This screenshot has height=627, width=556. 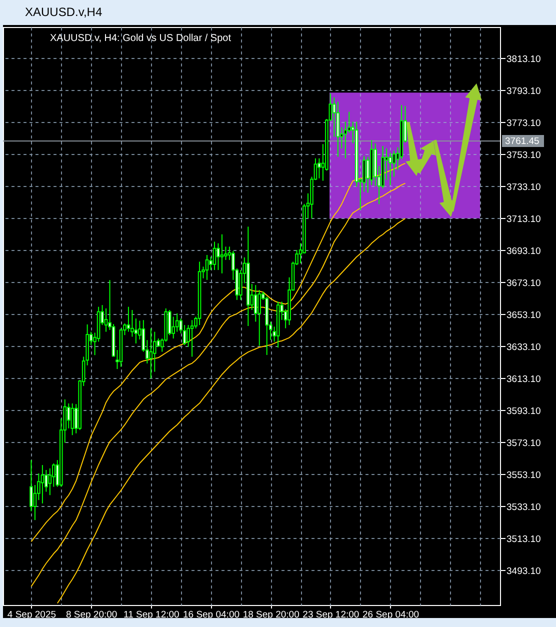 I want to click on y-tick-label: 3593.10, so click(x=523, y=411).